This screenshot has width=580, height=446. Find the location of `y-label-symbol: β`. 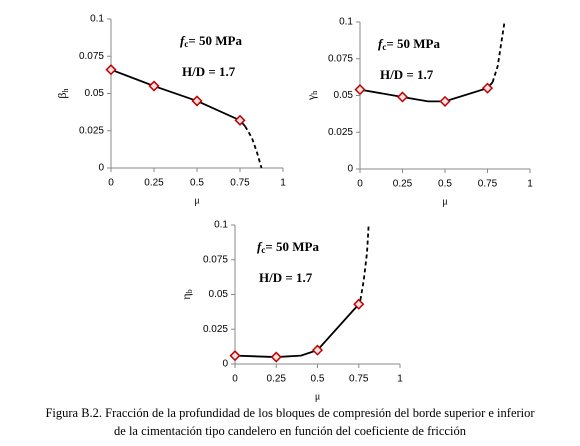

y-label-symbol: β is located at coordinates (62, 95).